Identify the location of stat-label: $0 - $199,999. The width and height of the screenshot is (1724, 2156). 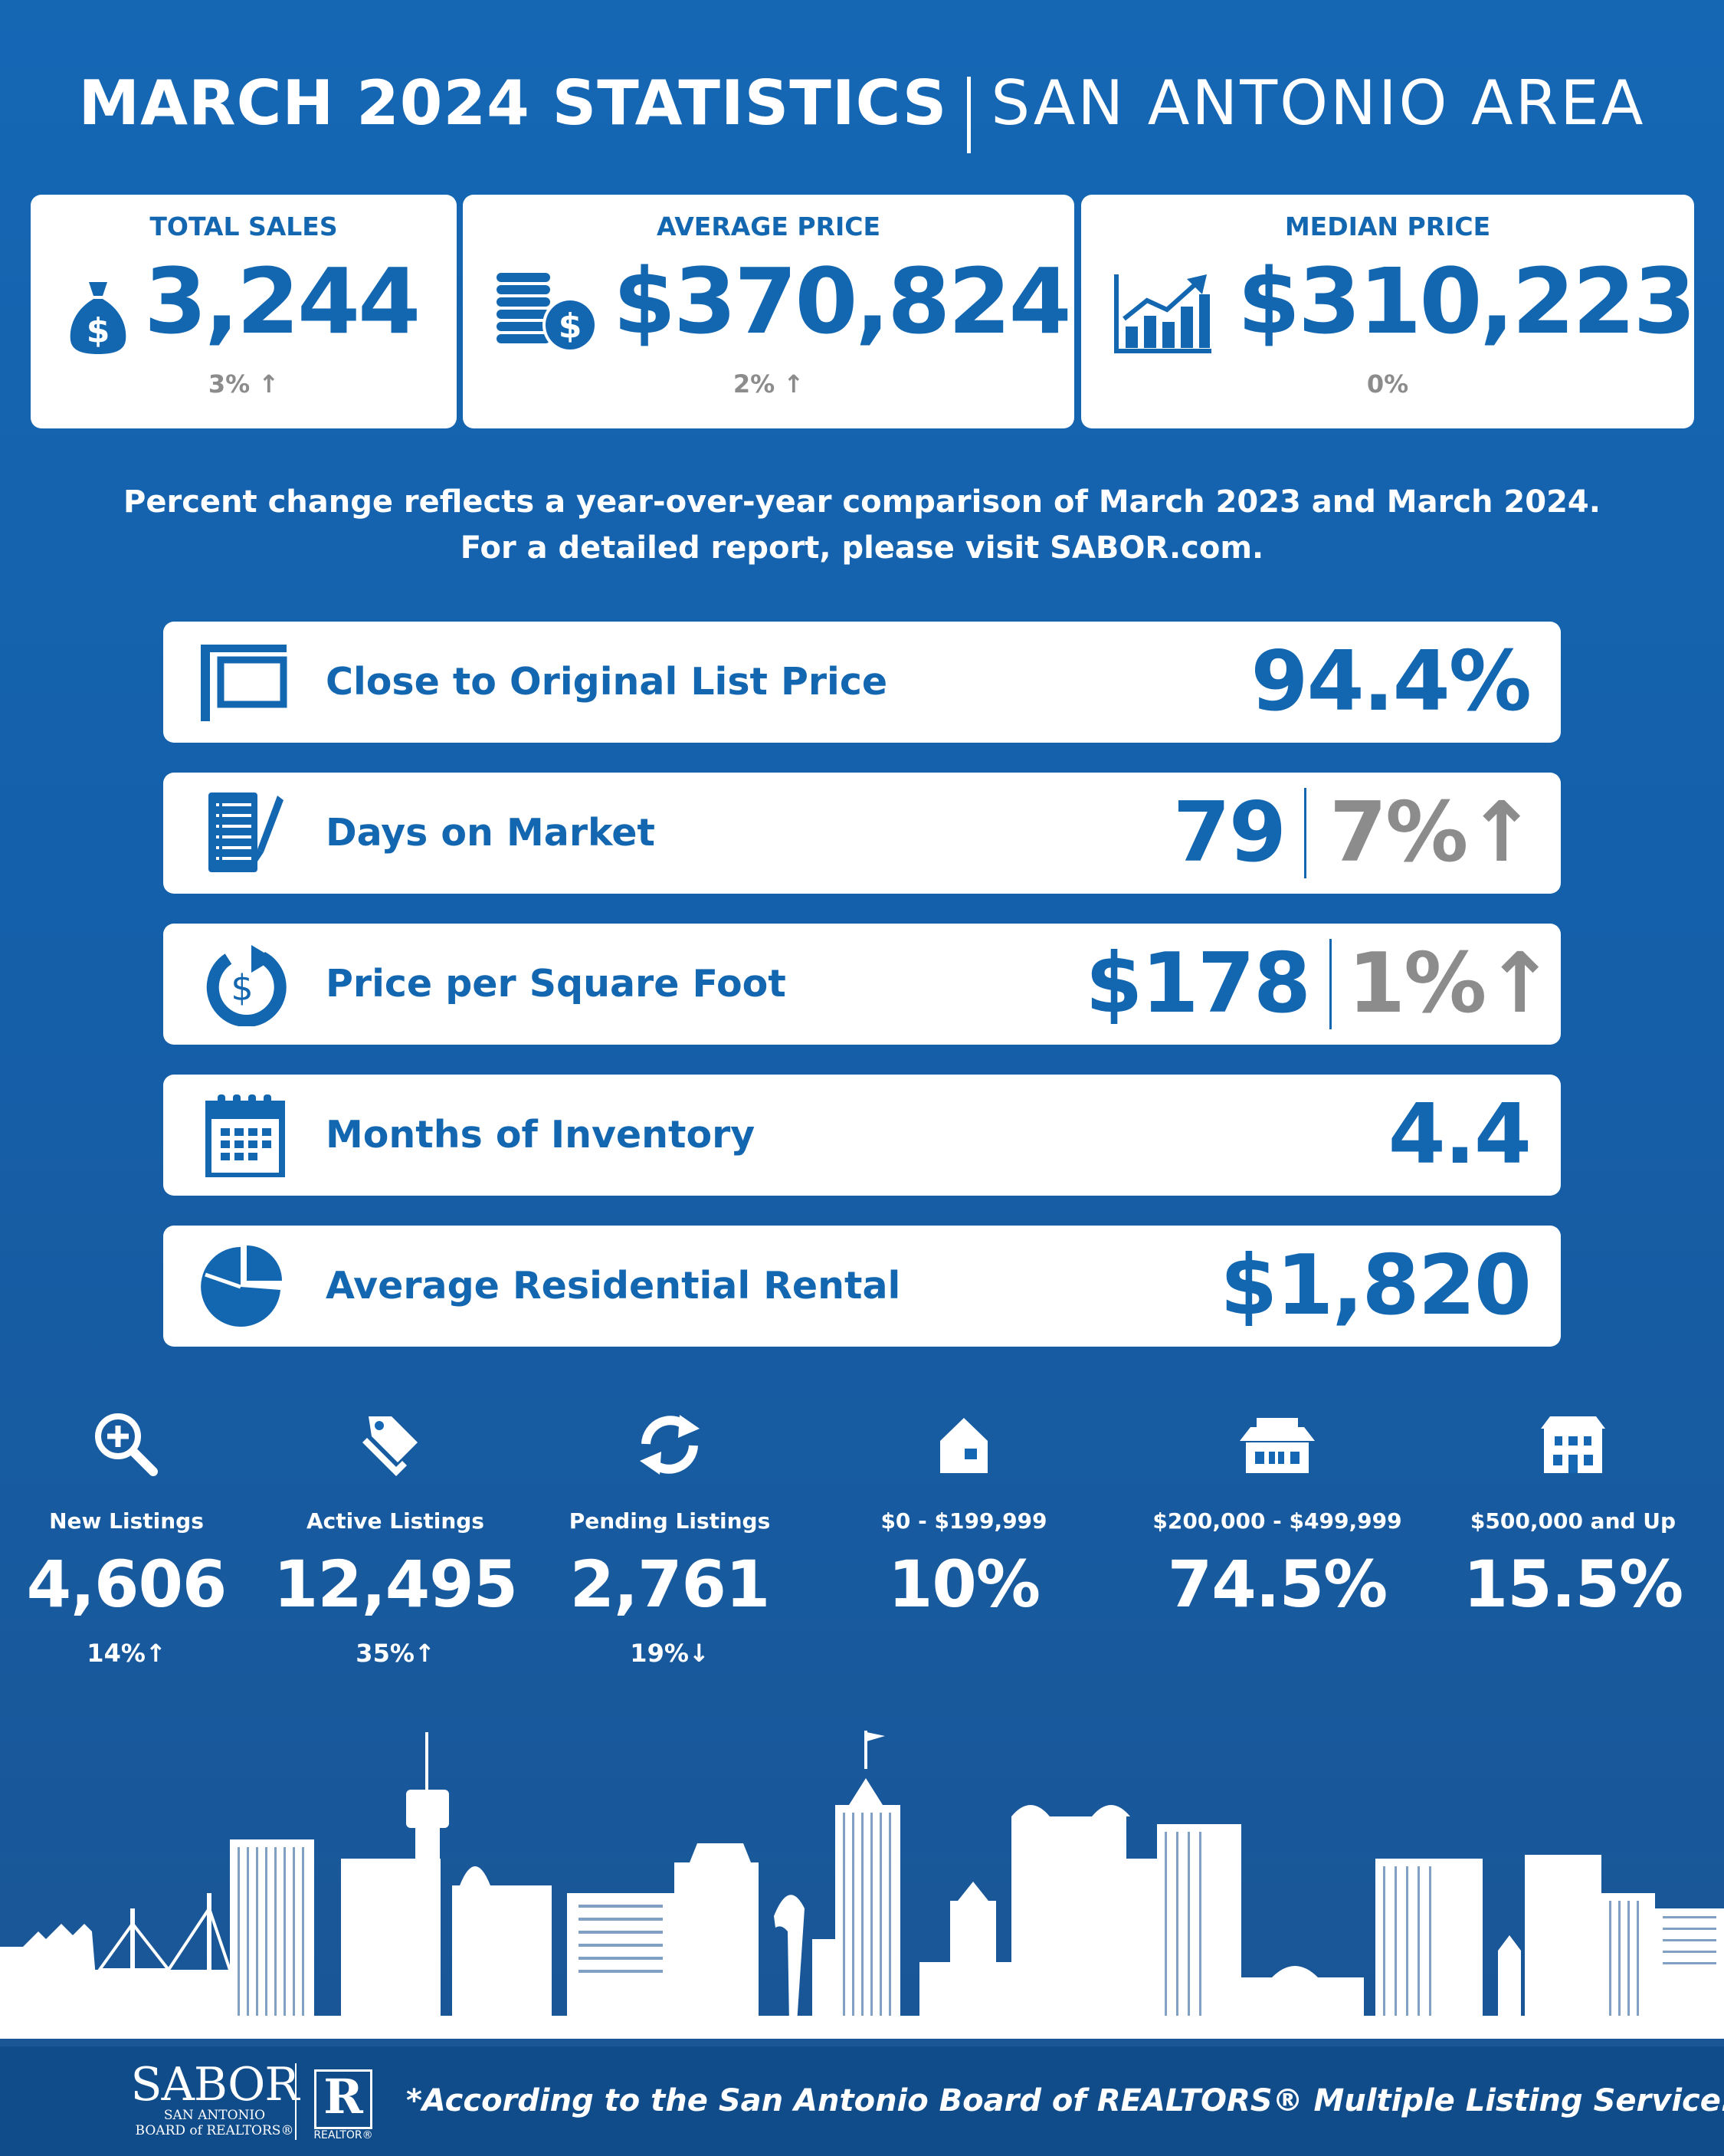
(963, 1521).